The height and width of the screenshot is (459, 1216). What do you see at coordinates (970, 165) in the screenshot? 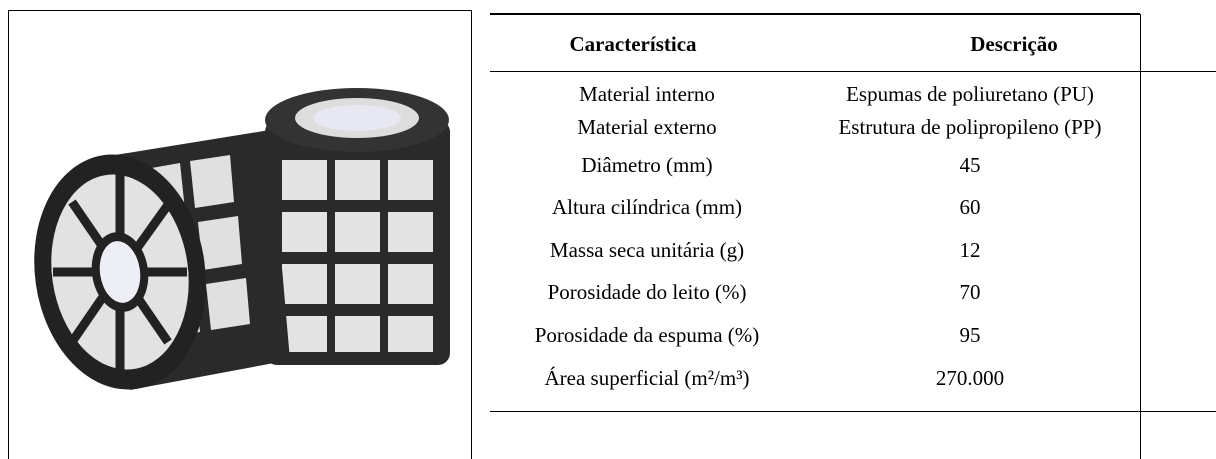
I see `table-cell: 45` at bounding box center [970, 165].